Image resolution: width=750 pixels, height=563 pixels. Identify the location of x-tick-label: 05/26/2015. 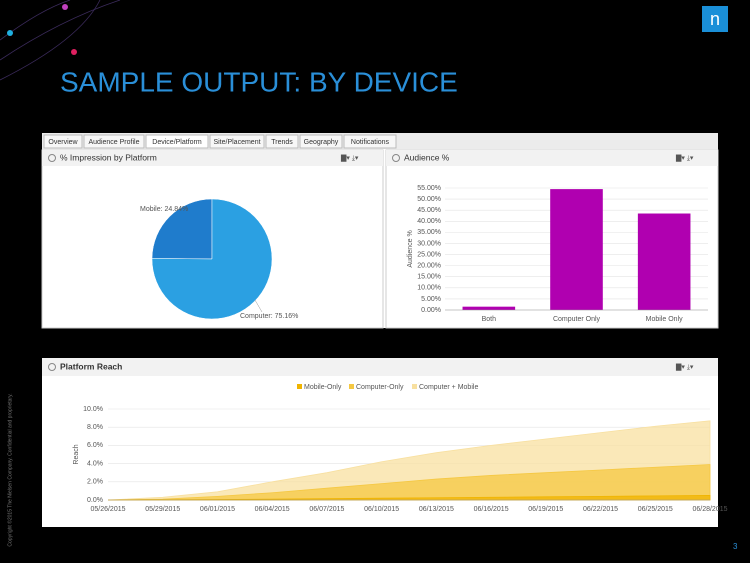
(107, 509).